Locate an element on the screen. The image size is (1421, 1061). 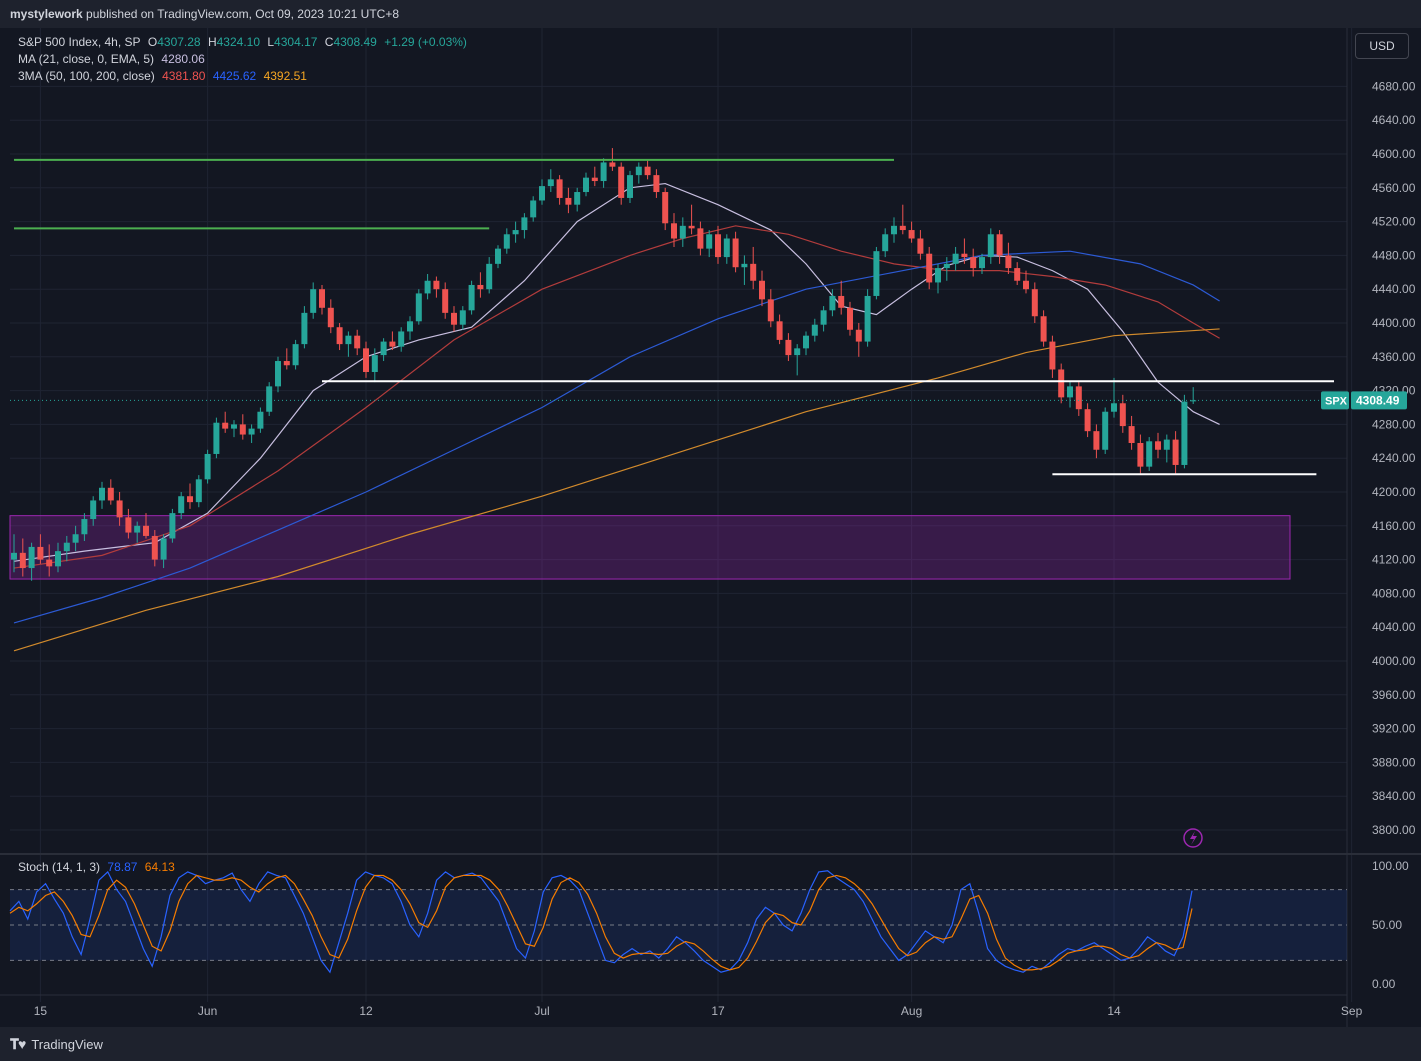
time-axis: 15Jun12Jul17Aug14Sep18Oct16 is located at coordinates (698, 1011).